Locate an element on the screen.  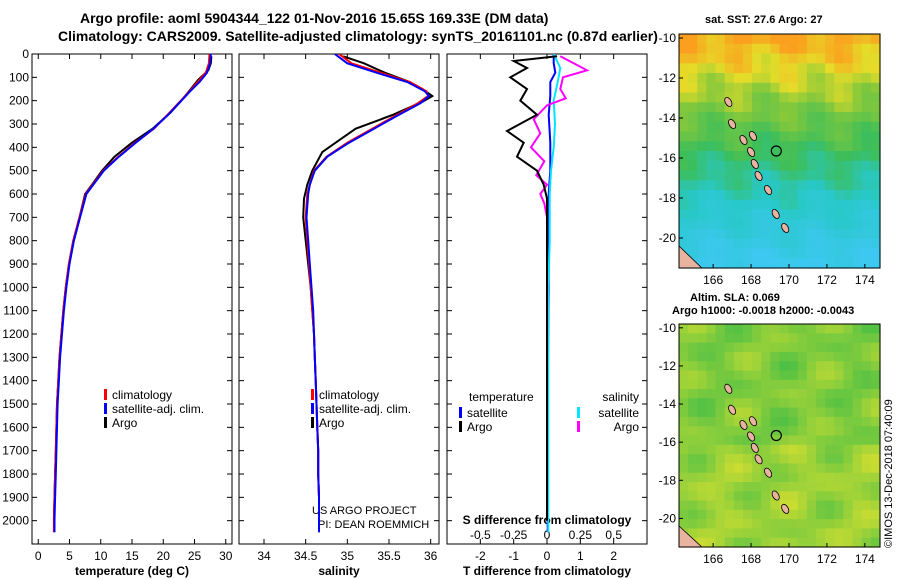
depth-tick-label: 600 is located at coordinates (19, 194).